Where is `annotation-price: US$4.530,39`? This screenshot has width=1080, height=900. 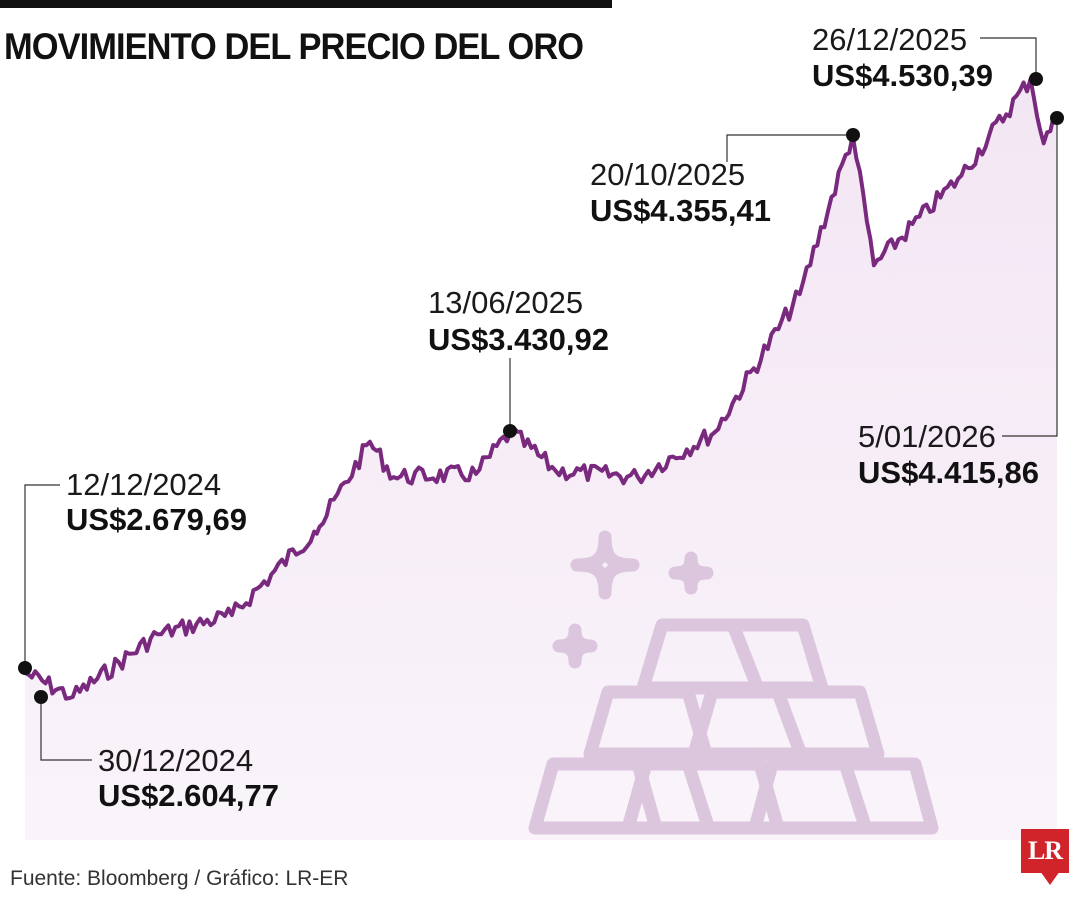 annotation-price: US$4.530,39 is located at coordinates (902, 75).